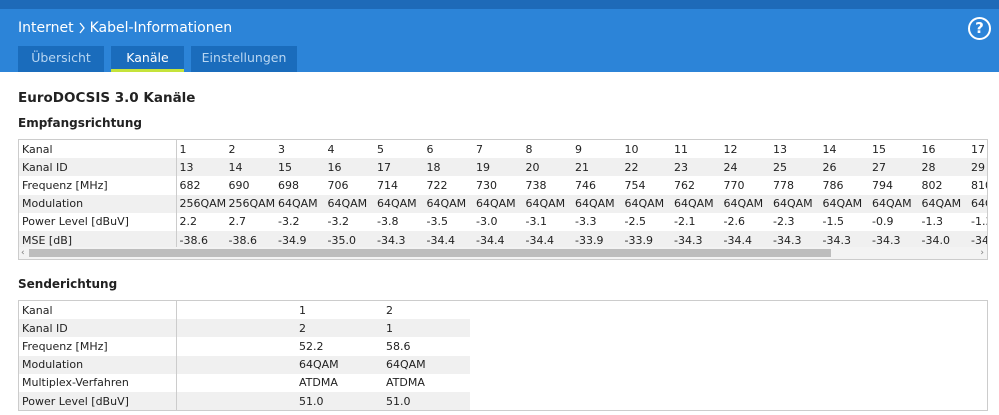 The image size is (999, 415). What do you see at coordinates (978, 149) in the screenshot?
I see `cell: 17` at bounding box center [978, 149].